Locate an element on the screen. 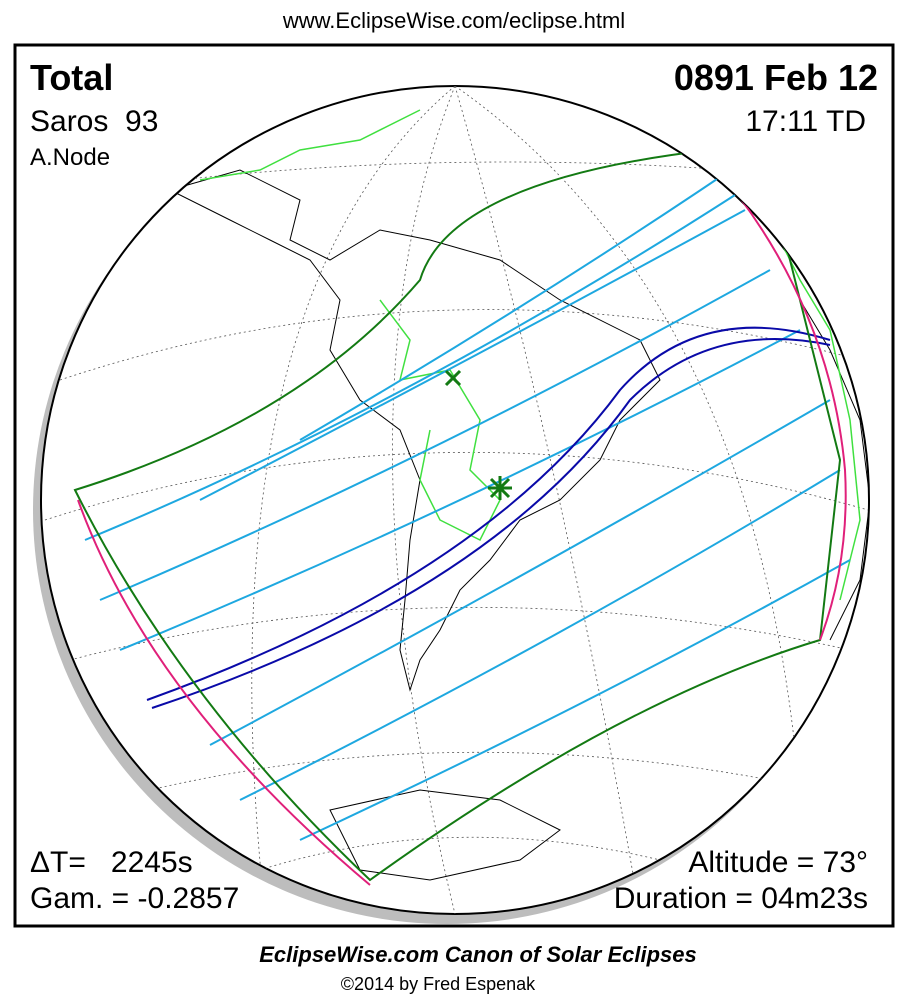 The image size is (908, 1004). saros: Saros 93 is located at coordinates (94, 121).